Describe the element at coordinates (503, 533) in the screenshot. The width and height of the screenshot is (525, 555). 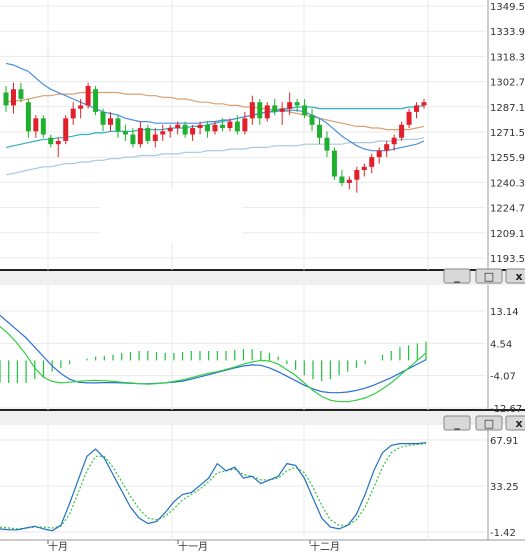
I see `y-tick-label: -1.42` at that location.